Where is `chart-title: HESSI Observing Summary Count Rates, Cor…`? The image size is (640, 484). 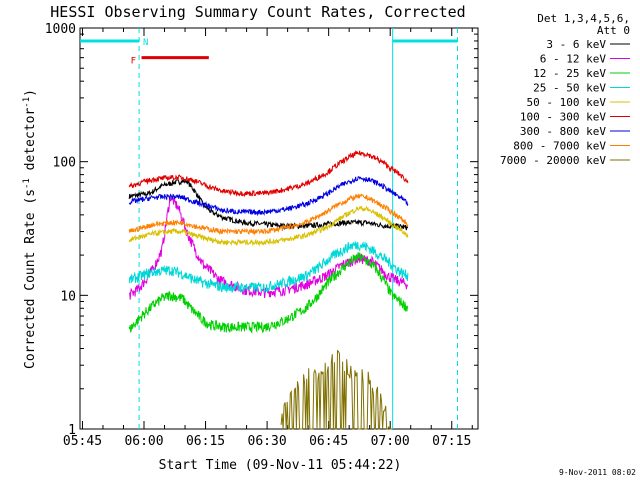 chart-title: HESSI Observing Summary Count Rates, Cor… is located at coordinates (257, 12).